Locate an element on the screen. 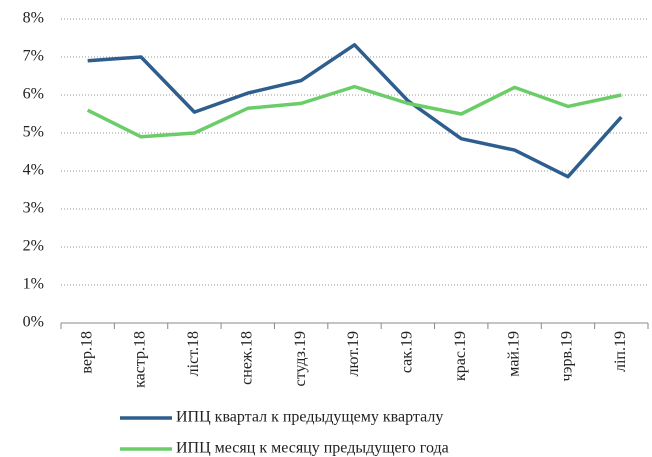 The image size is (652, 457). x-tick-label: чэрв.19 is located at coordinates (567, 356).